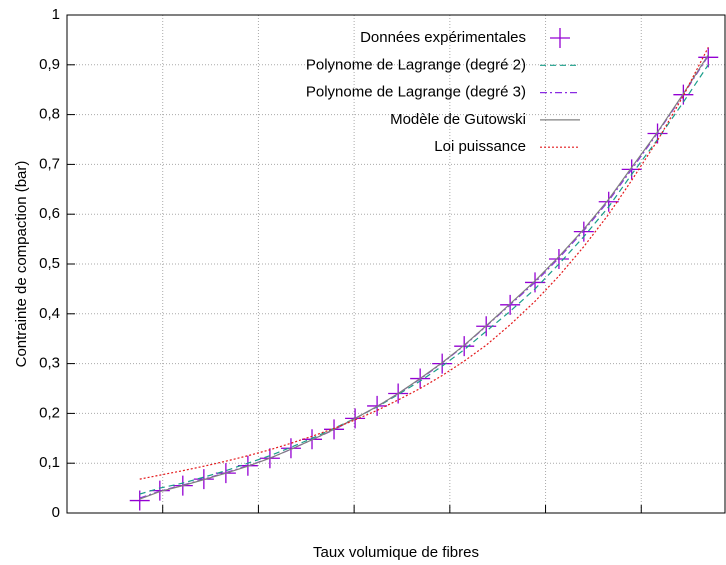  Describe the element at coordinates (416, 64) in the screenshot. I see `legend-label: Polynome de Lagrange (degré 2)` at that location.